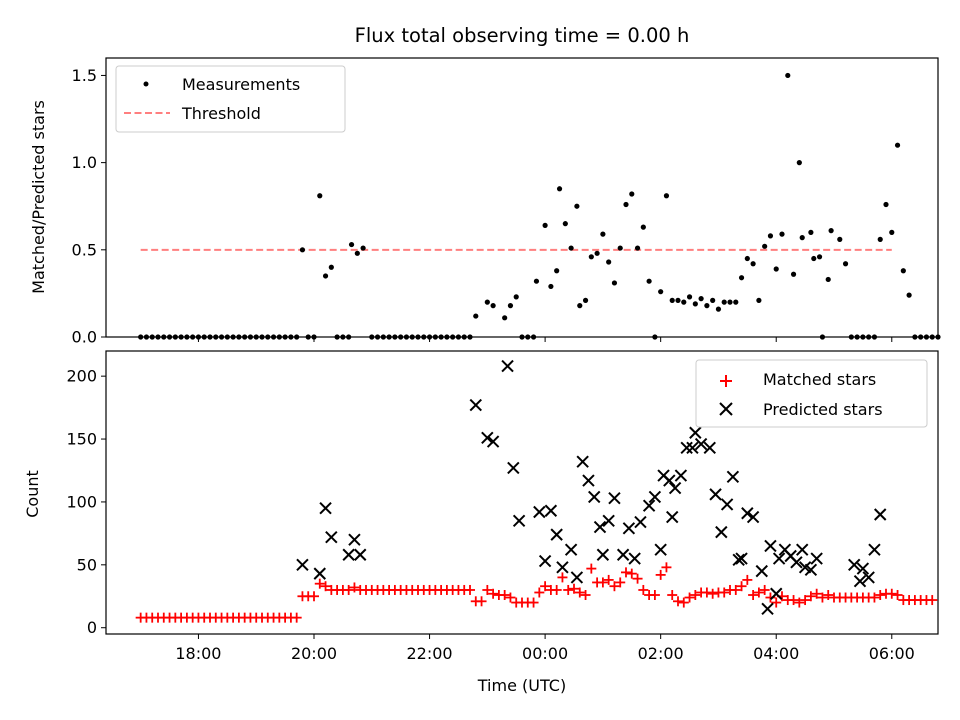  Describe the element at coordinates (811, 393) in the screenshot. I see `bottom-legend-box` at that location.